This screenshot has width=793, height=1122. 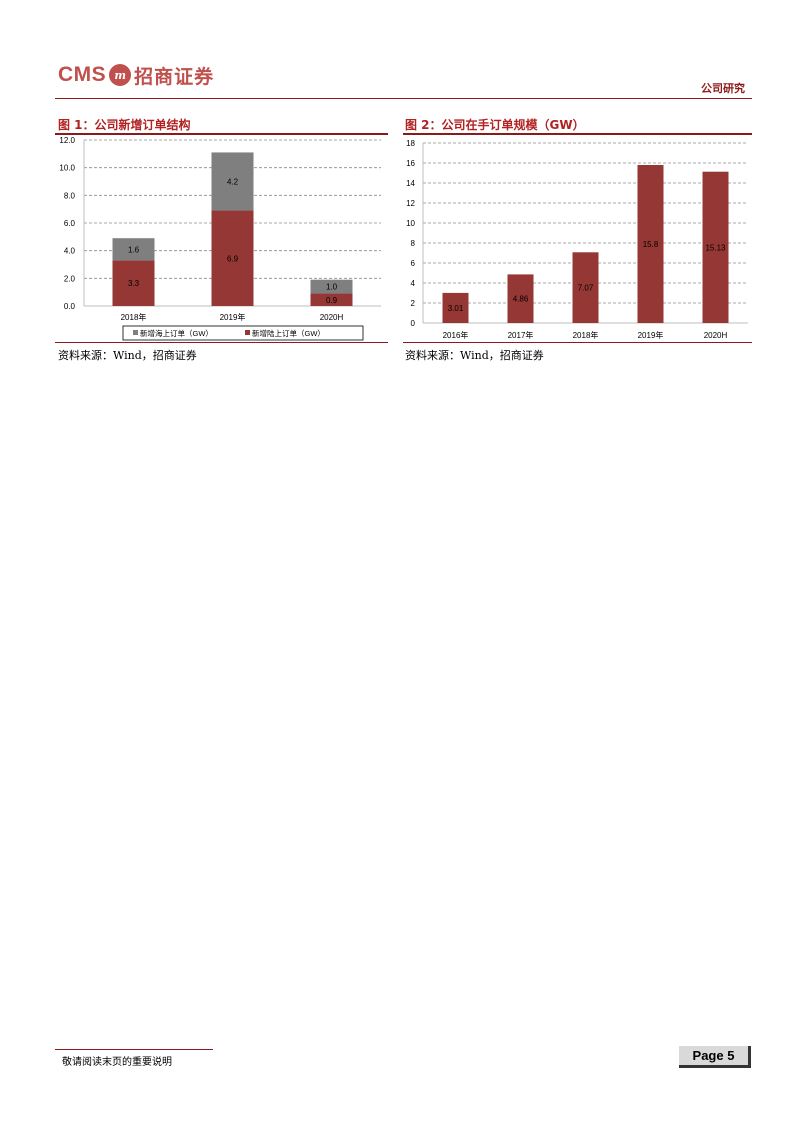 What do you see at coordinates (176, 333) in the screenshot?
I see `legend-label: 新增海上订单（GW）` at bounding box center [176, 333].